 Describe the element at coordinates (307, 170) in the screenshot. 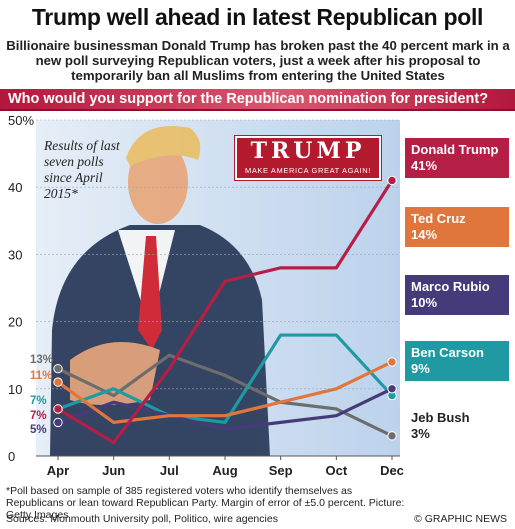

I see `logo-slogan: MAKE AMERICA GREAT AGAIN!` at that location.